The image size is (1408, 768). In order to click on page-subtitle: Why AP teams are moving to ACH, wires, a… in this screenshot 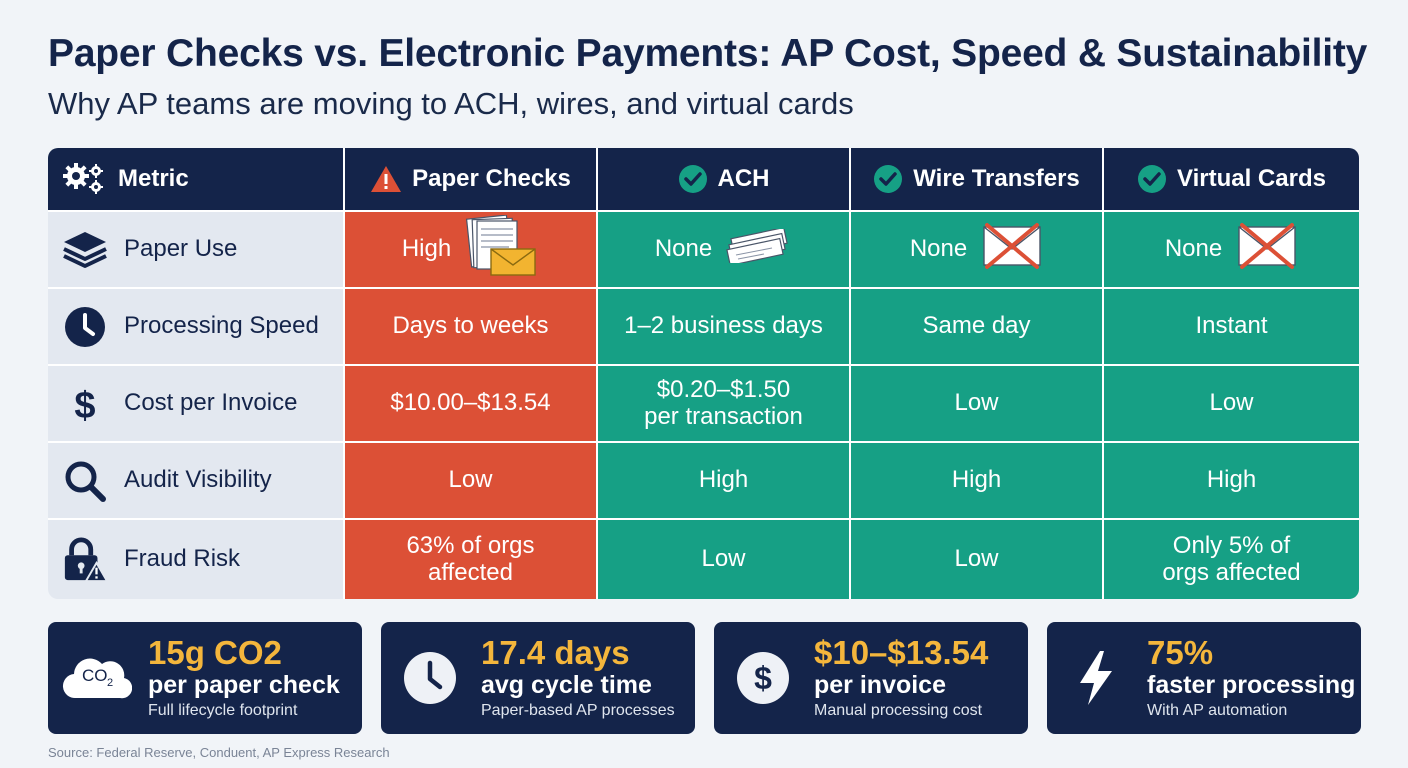, I will do `click(451, 103)`.